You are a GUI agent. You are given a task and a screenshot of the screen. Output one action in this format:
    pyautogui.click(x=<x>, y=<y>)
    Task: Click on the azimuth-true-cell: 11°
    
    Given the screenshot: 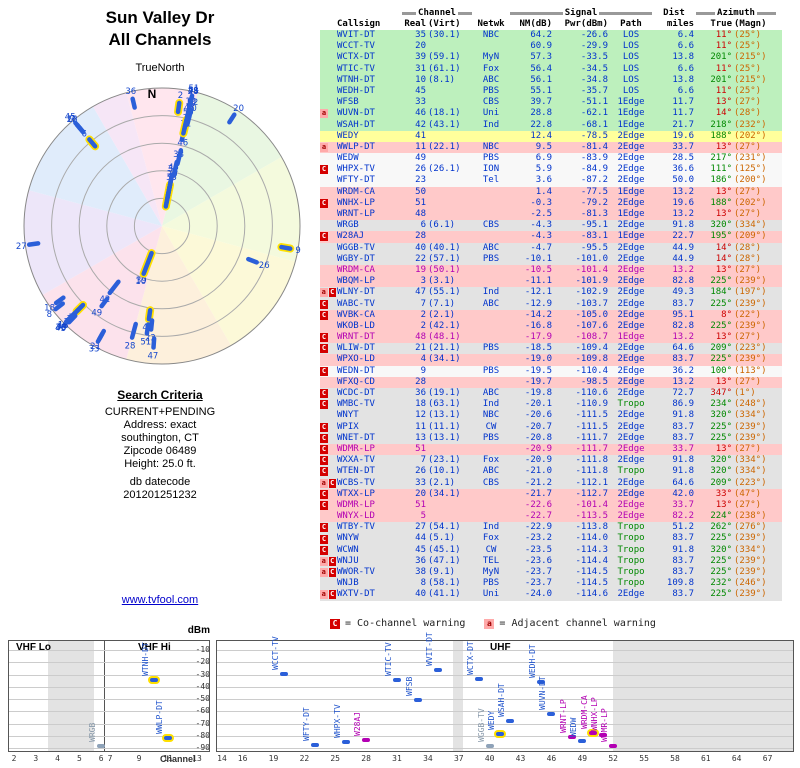 What is the action you would take?
    pyautogui.click(x=723, y=35)
    